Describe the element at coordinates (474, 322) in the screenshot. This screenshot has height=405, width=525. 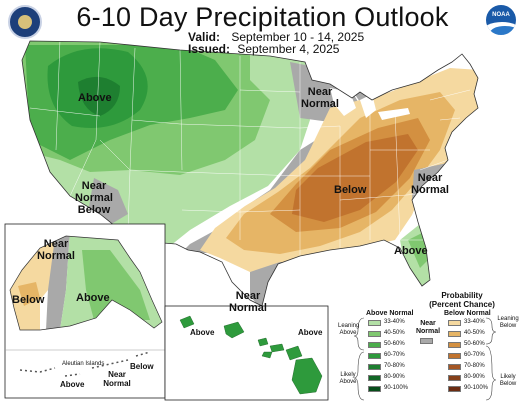
I see `legend-below-range: 33-40%` at that location.